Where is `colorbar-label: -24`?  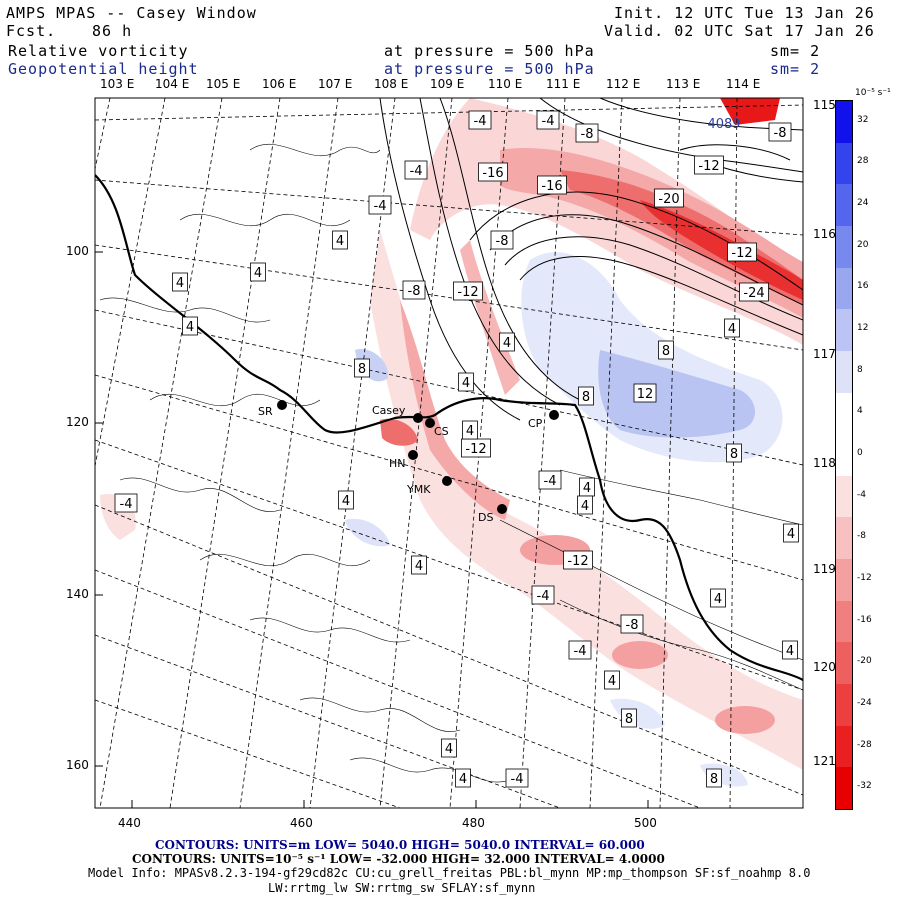
colorbar-label: -24 is located at coordinates (864, 702).